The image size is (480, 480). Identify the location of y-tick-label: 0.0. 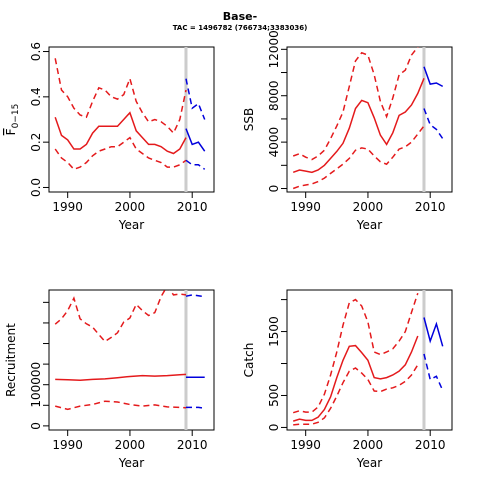
(36, 187).